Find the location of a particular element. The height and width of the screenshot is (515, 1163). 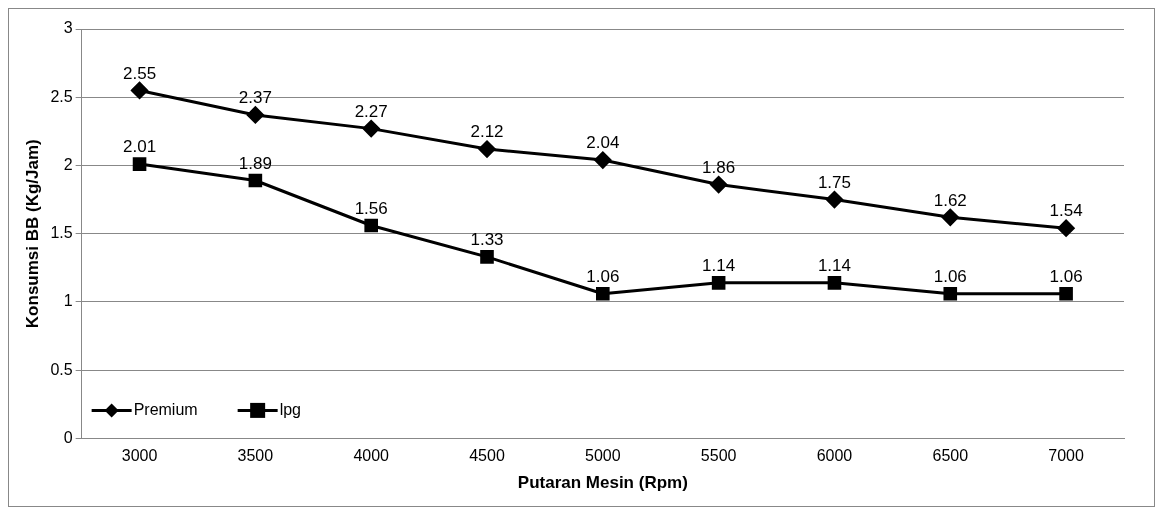

x-tick-label: 5500 is located at coordinates (718, 456).